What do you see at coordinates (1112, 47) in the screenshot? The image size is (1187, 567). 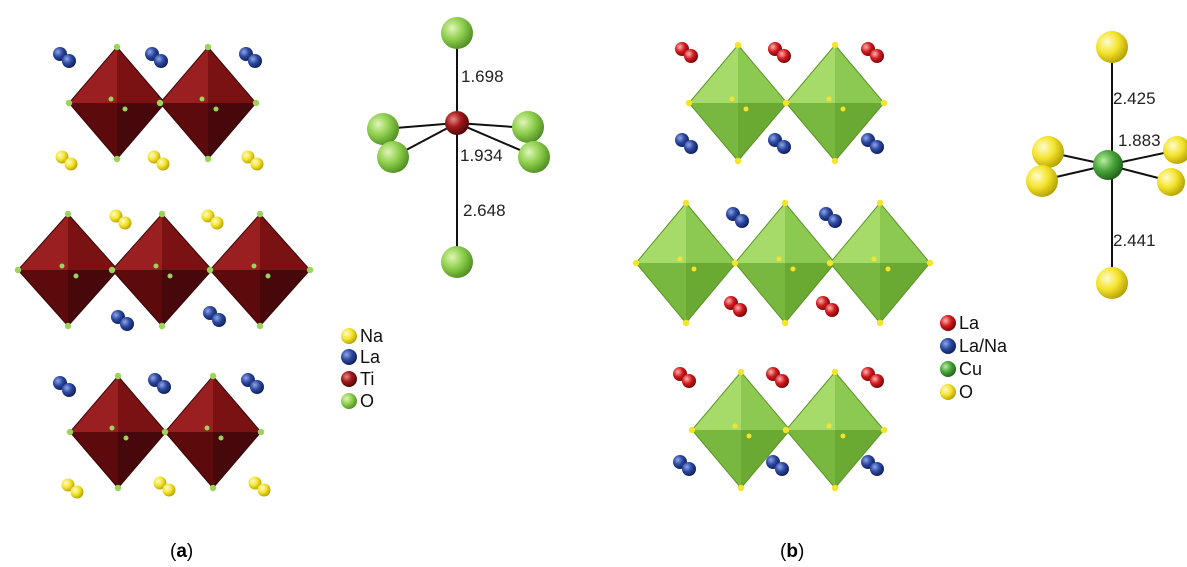 I see `o-atom-apical-top-b` at bounding box center [1112, 47].